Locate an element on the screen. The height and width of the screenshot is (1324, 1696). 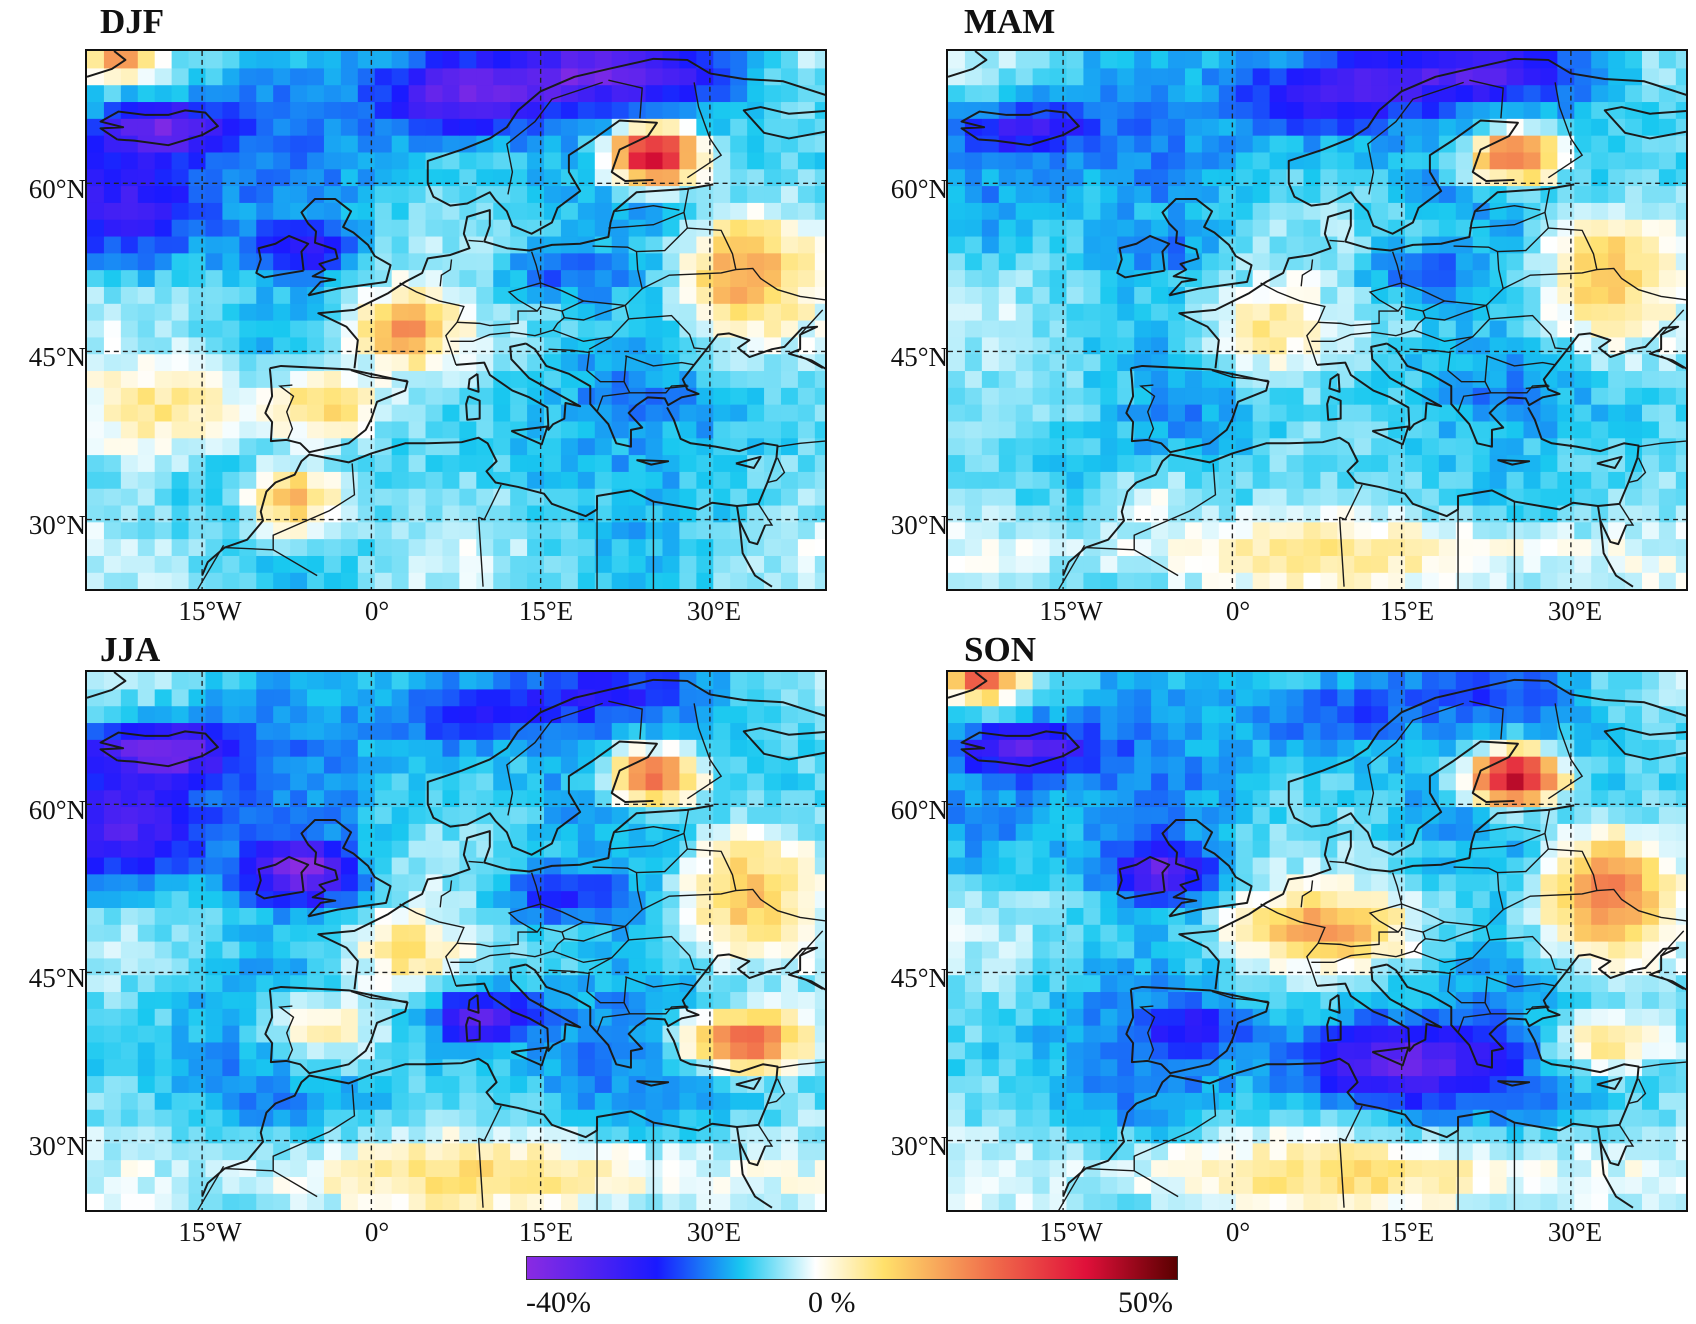
colorbar-min-label: -40% is located at coordinates (558, 1302).